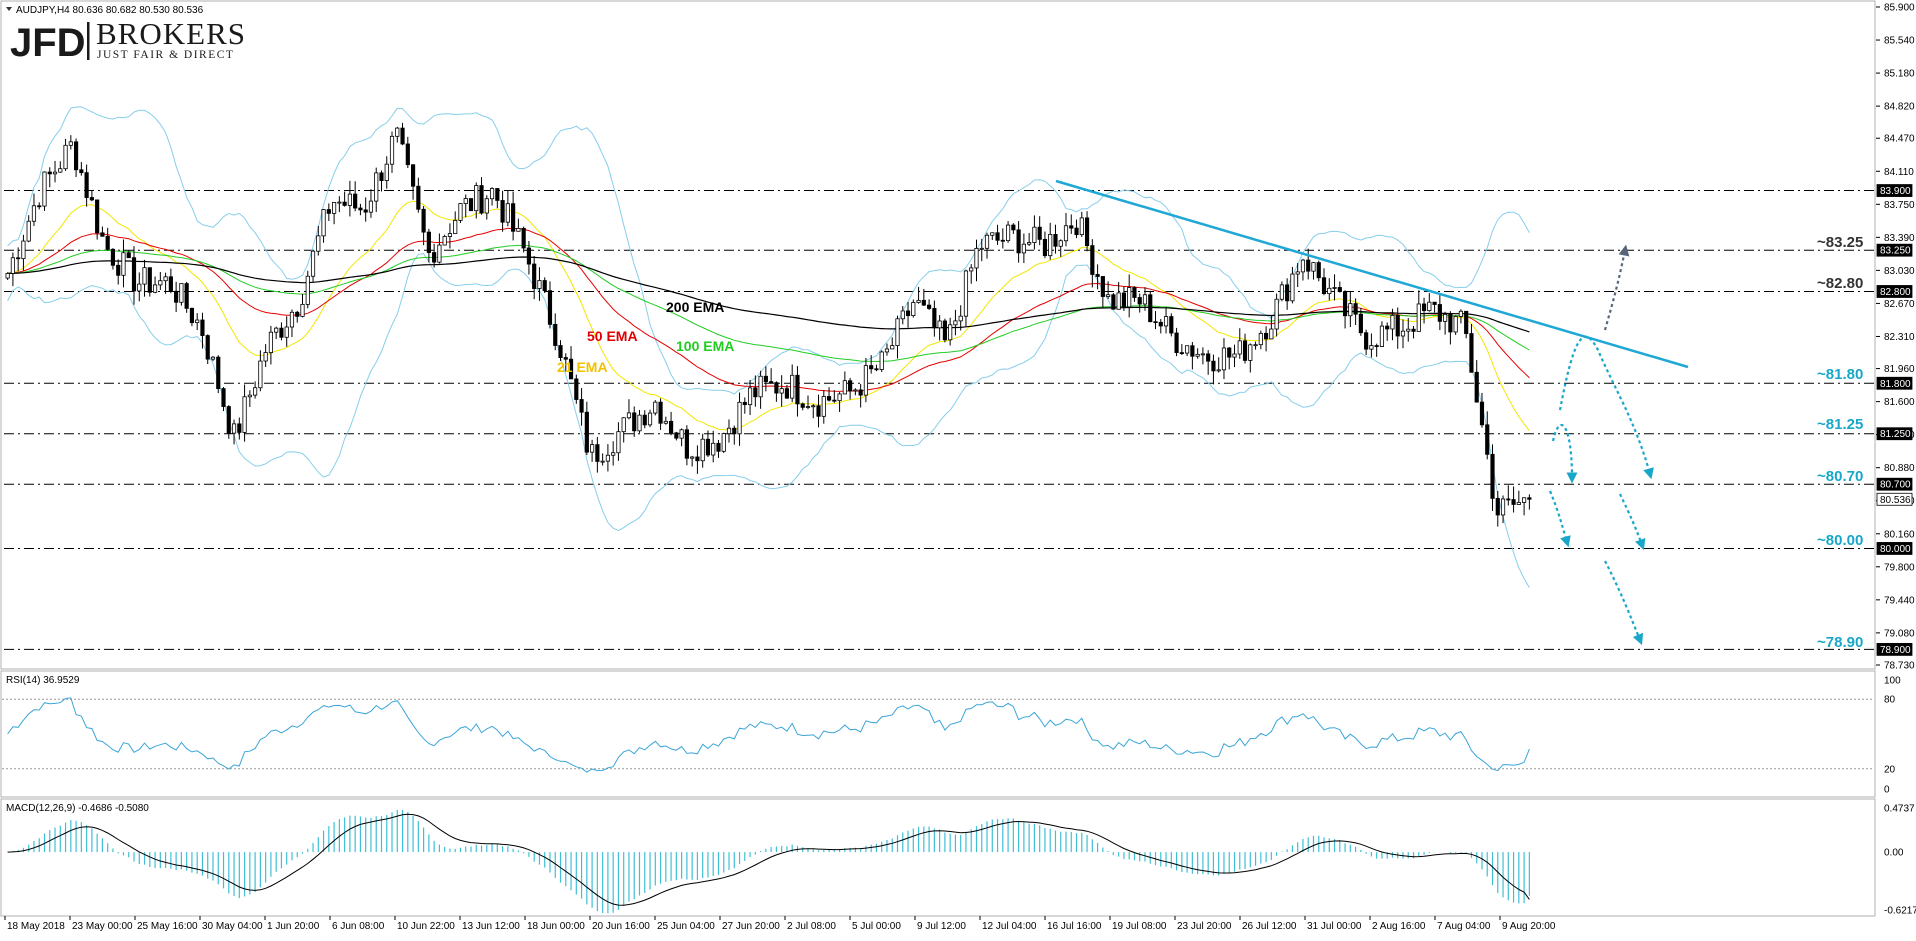  Describe the element at coordinates (582, 367) in the screenshot. I see `ema21-label: 21 EMA` at that location.